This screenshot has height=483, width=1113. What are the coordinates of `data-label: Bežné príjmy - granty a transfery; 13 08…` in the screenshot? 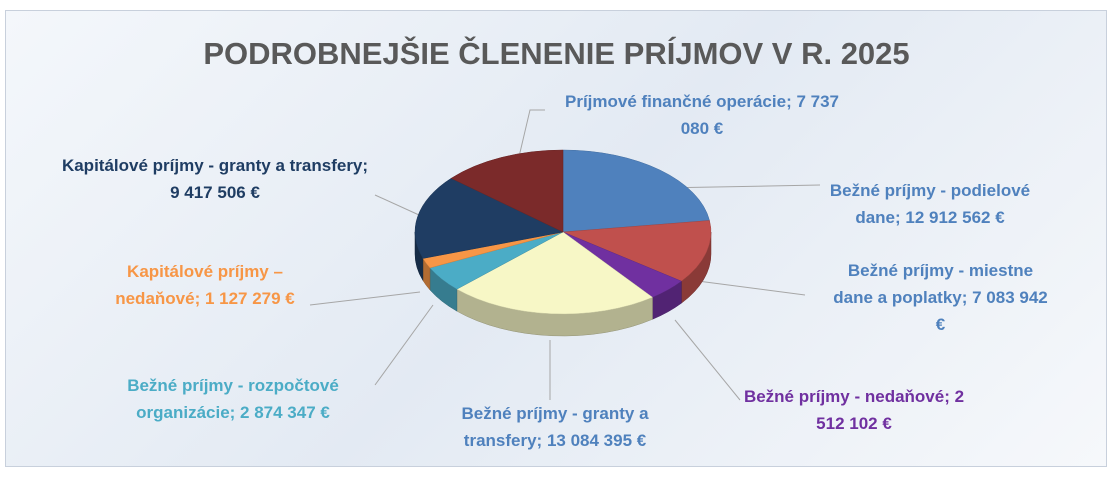 It's located at (555, 427).